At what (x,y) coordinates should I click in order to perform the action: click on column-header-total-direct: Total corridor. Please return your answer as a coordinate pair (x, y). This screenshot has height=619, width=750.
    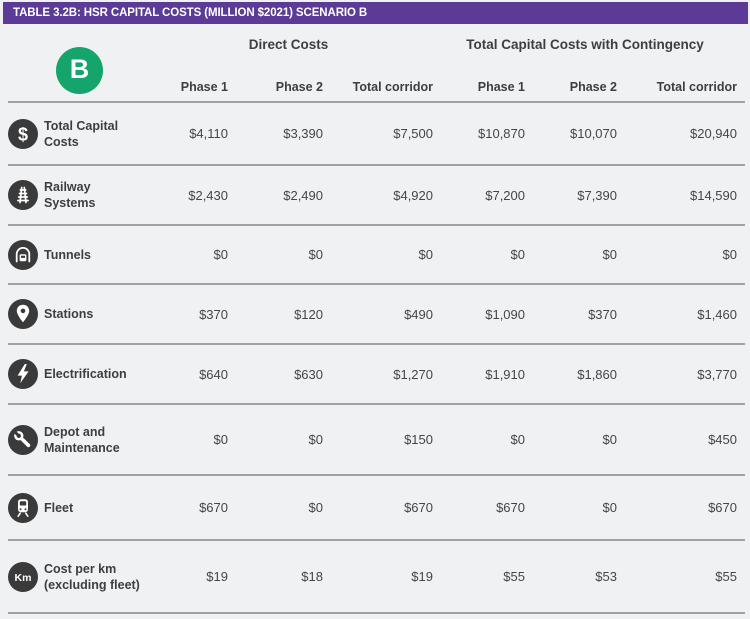
    Looking at the image, I should click on (392, 87).